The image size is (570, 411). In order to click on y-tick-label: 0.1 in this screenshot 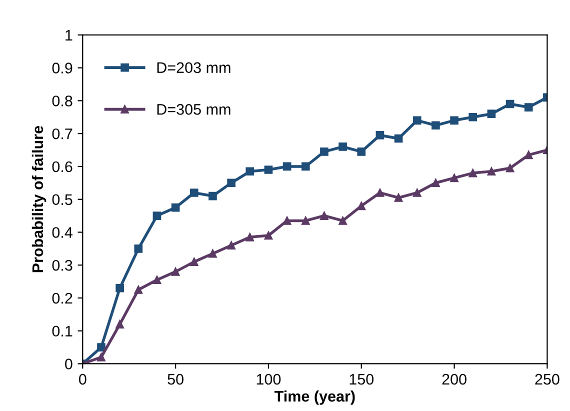, I will do `click(62, 331)`.